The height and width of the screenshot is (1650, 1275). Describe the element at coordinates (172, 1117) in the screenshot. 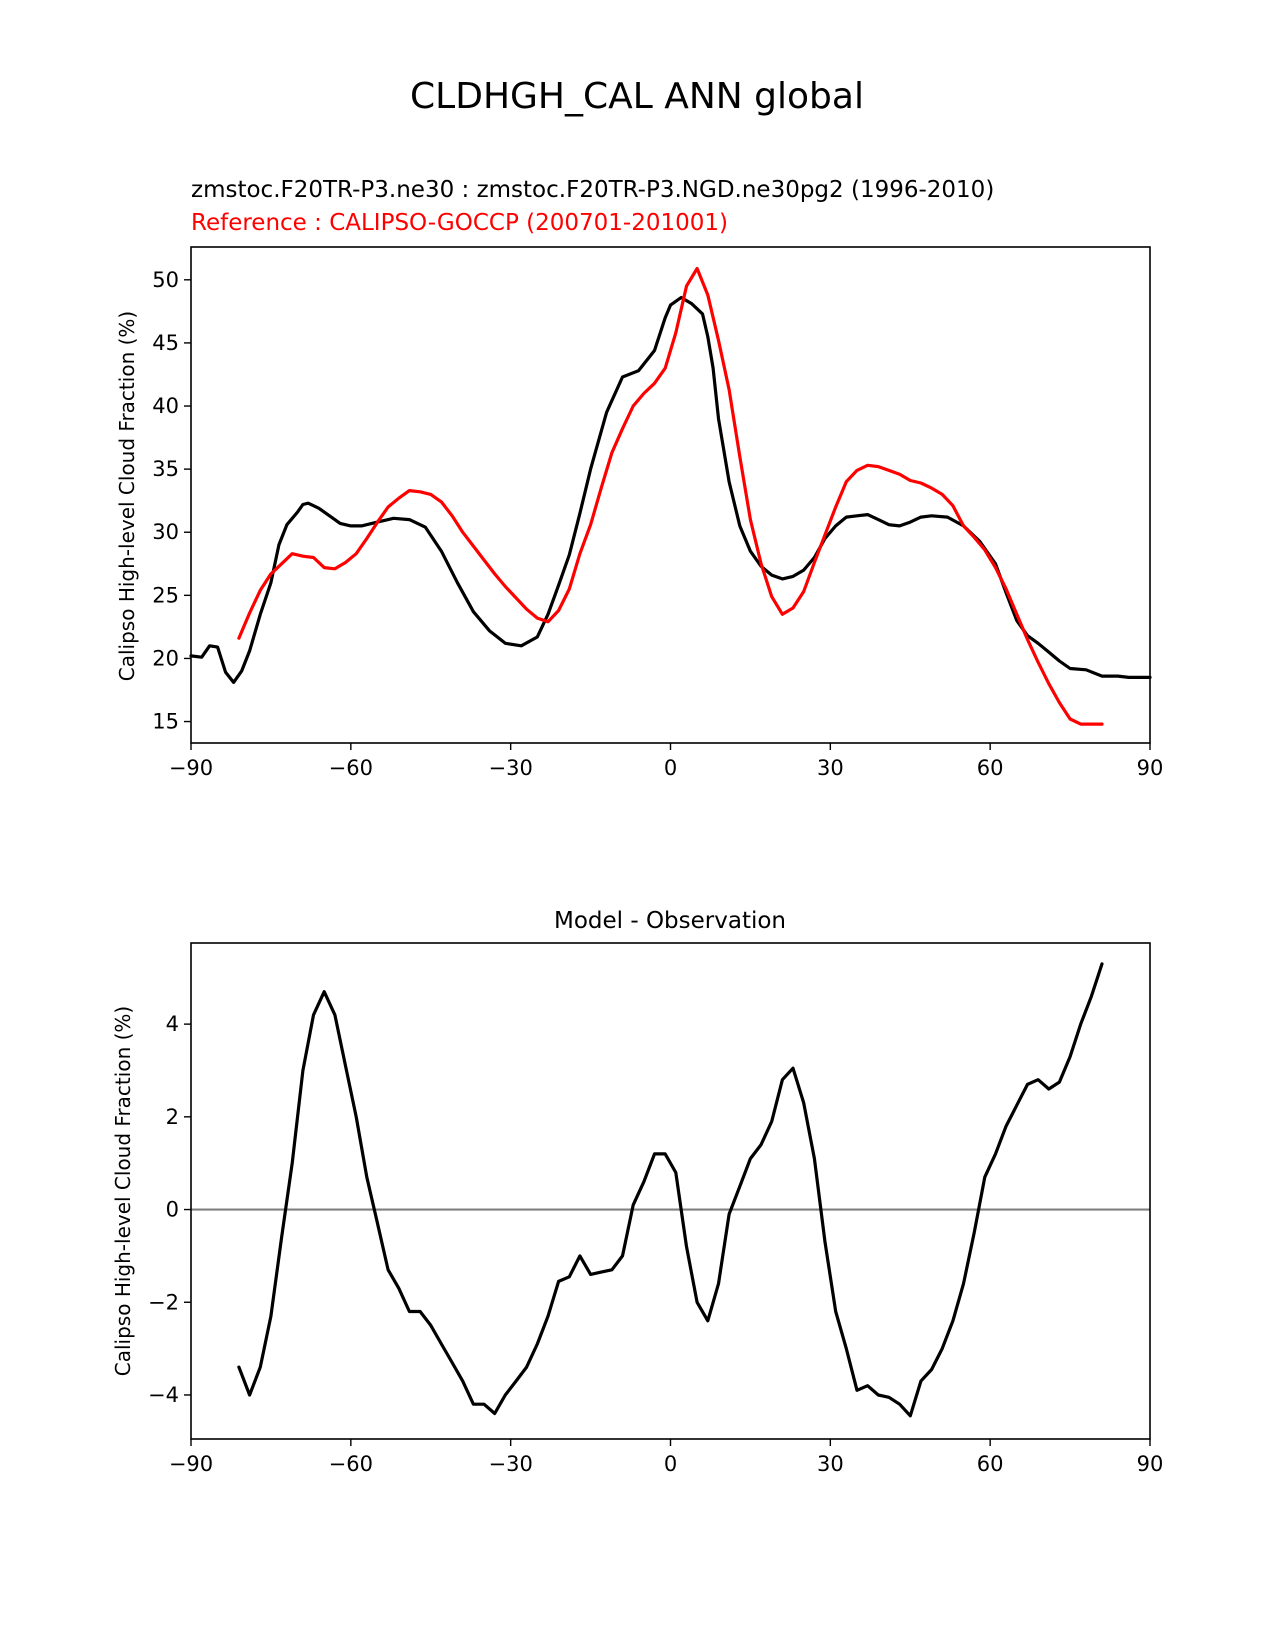

I see `bottom-ytick-label: 2` at that location.